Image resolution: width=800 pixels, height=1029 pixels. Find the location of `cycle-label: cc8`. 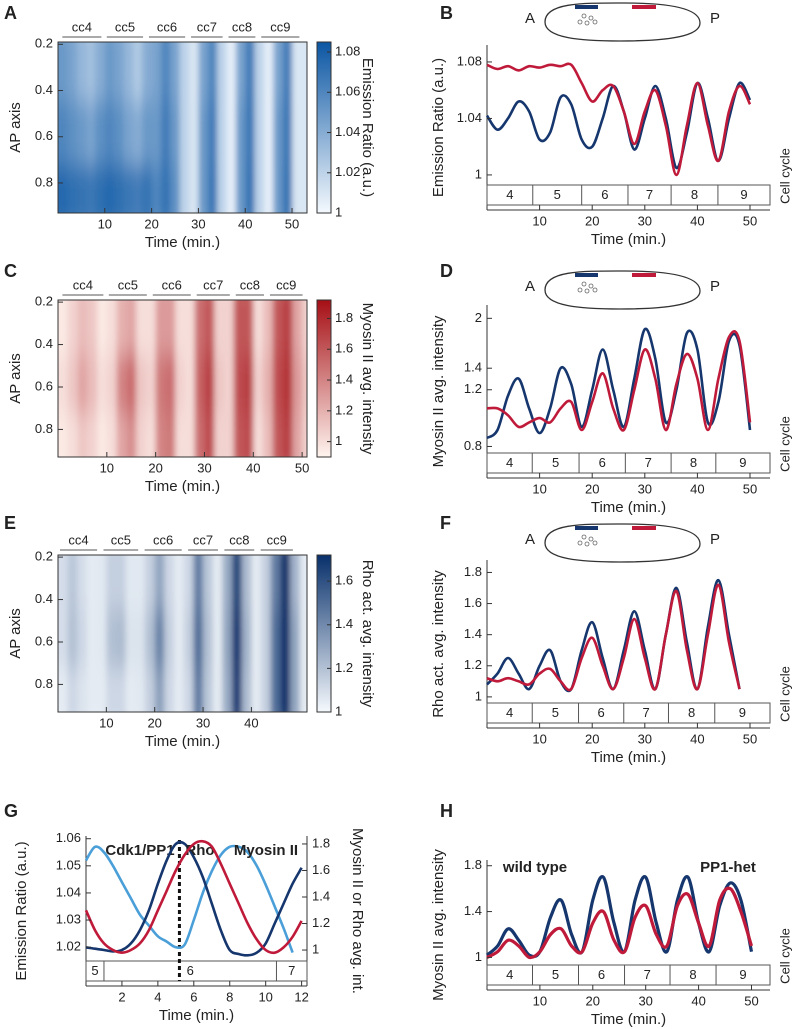

cycle-label: cc8 is located at coordinates (250, 284).